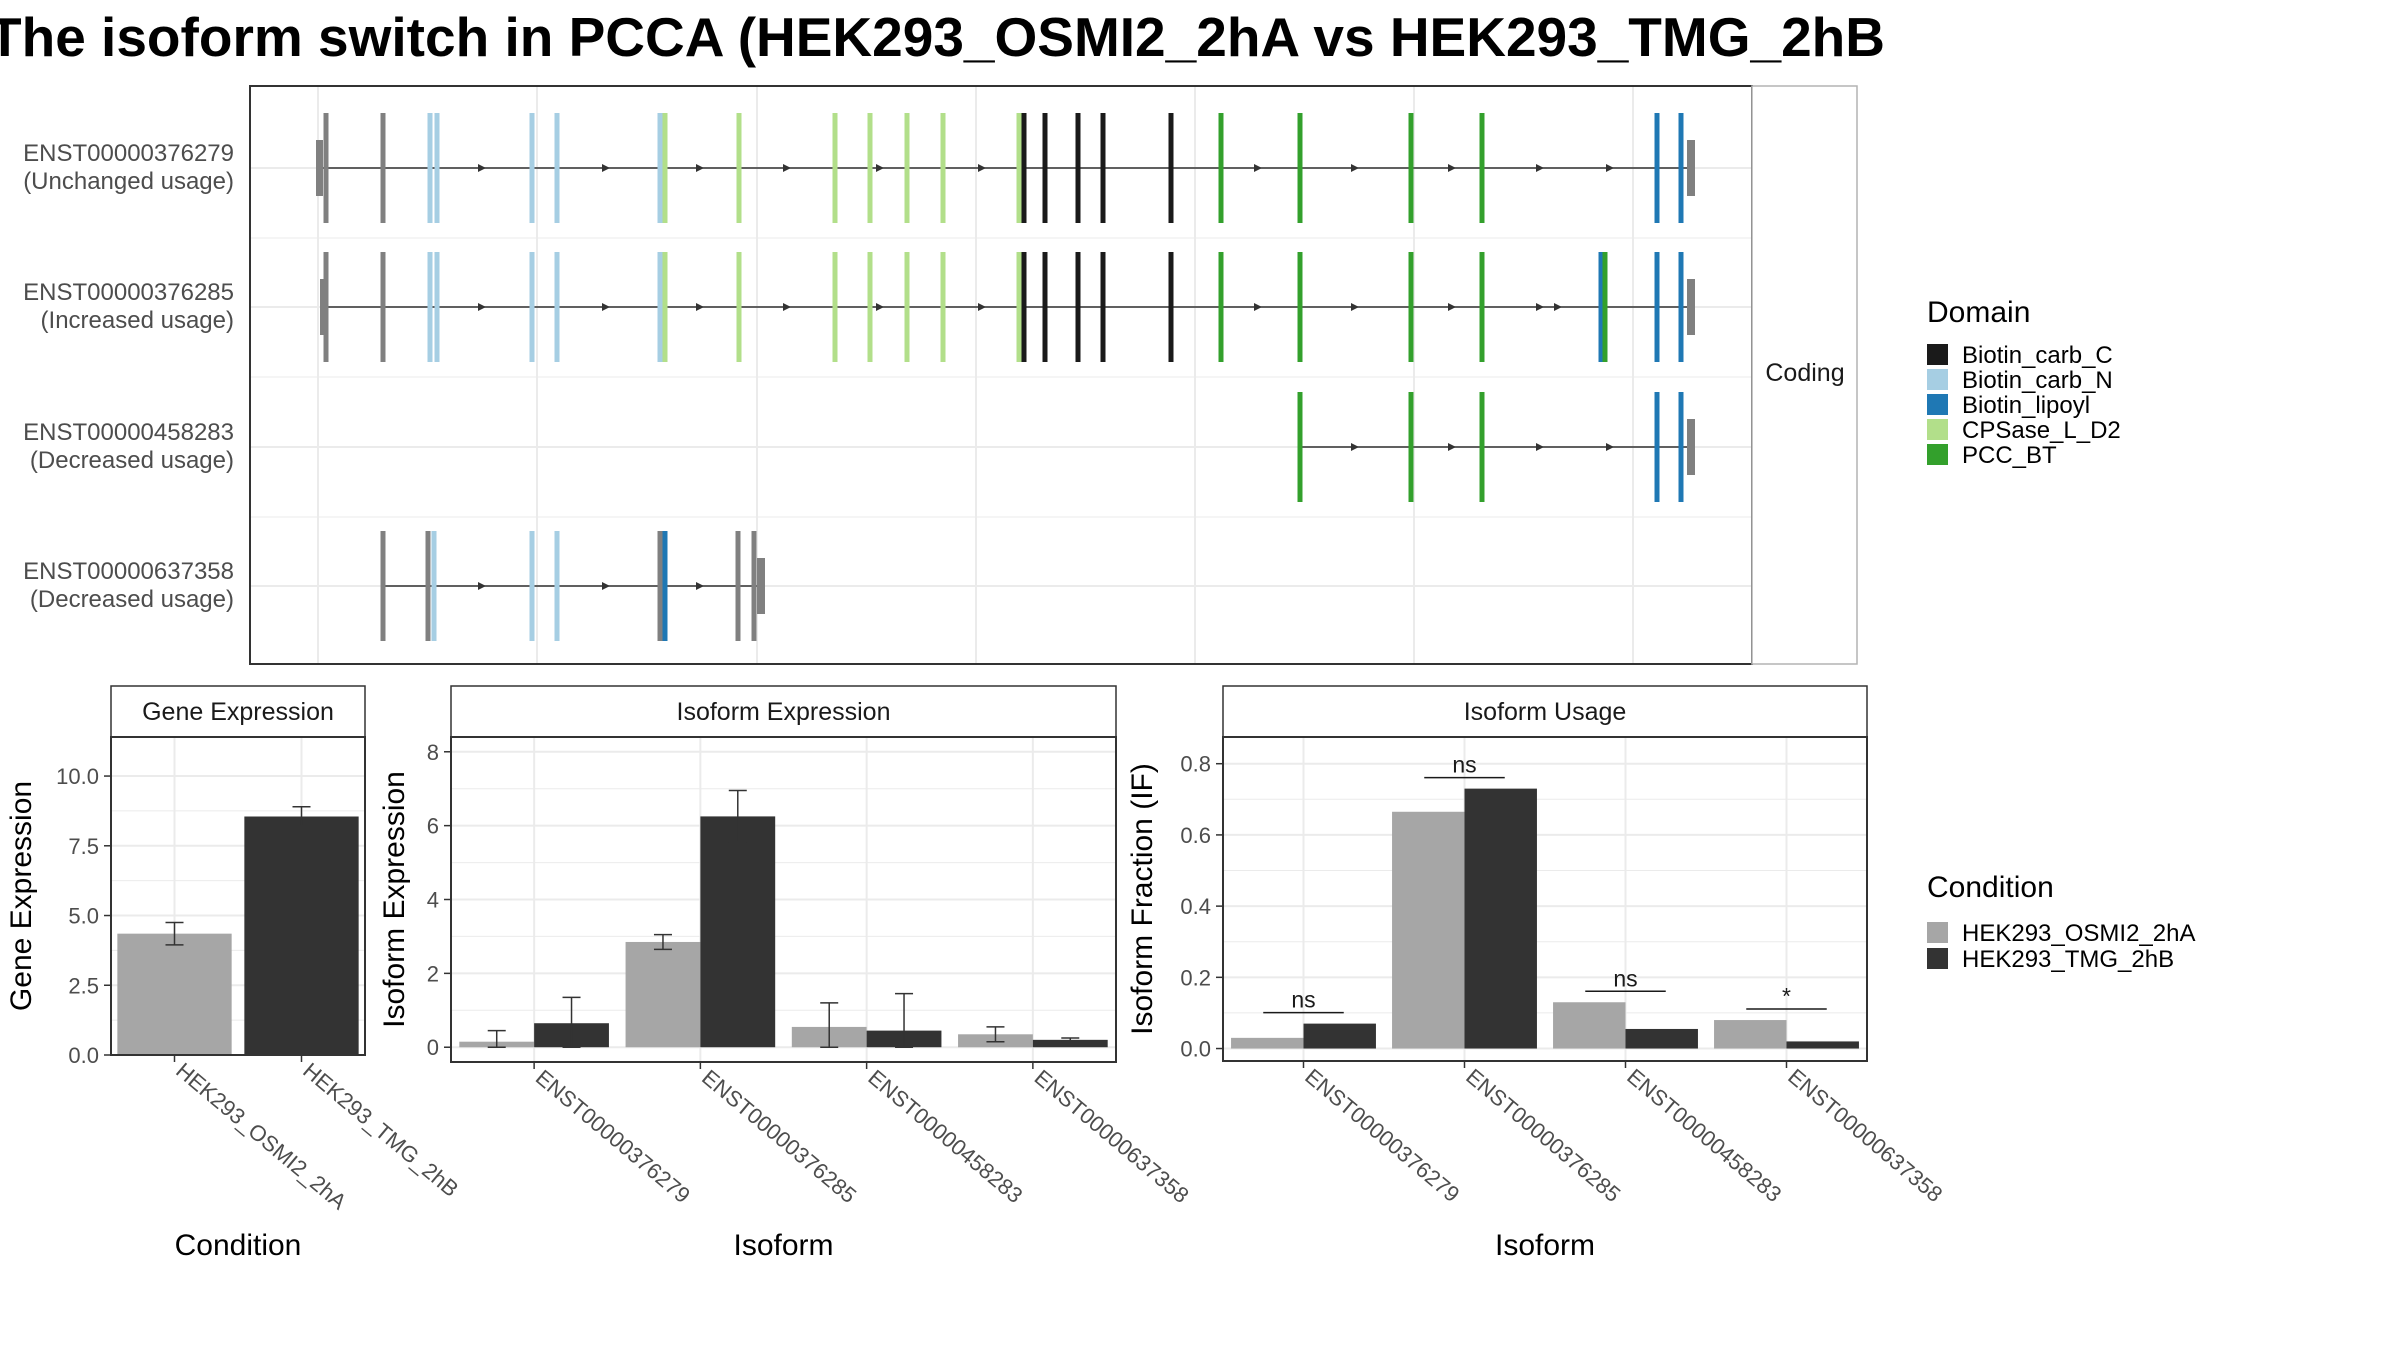 The width and height of the screenshot is (2400, 1350). What do you see at coordinates (132, 599) in the screenshot?
I see `track-usage-label: (Decreased usage)` at bounding box center [132, 599].